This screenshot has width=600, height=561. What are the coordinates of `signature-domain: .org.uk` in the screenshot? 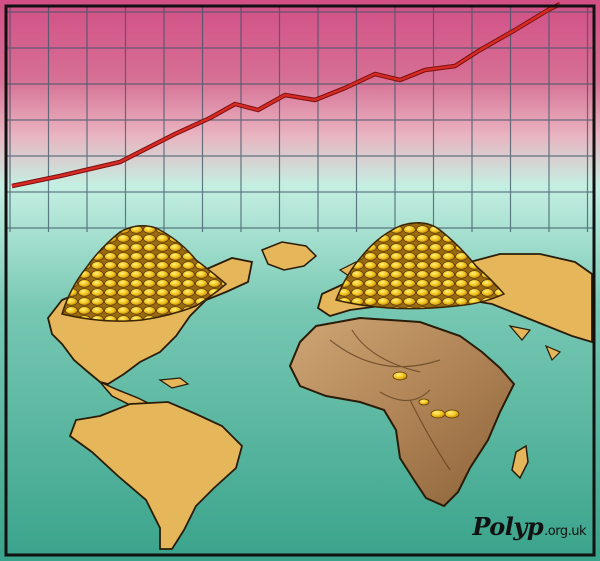 It's located at (565, 531).